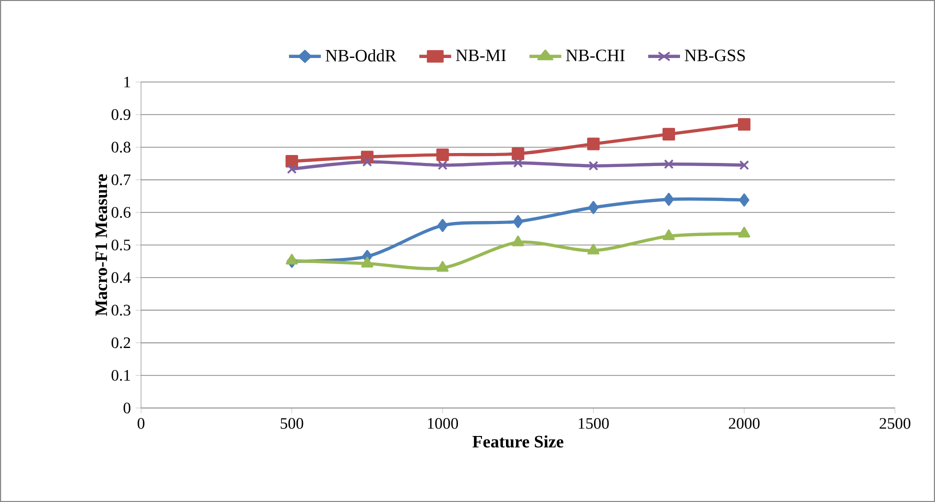  I want to click on y-tick-label: 0, so click(127, 408).